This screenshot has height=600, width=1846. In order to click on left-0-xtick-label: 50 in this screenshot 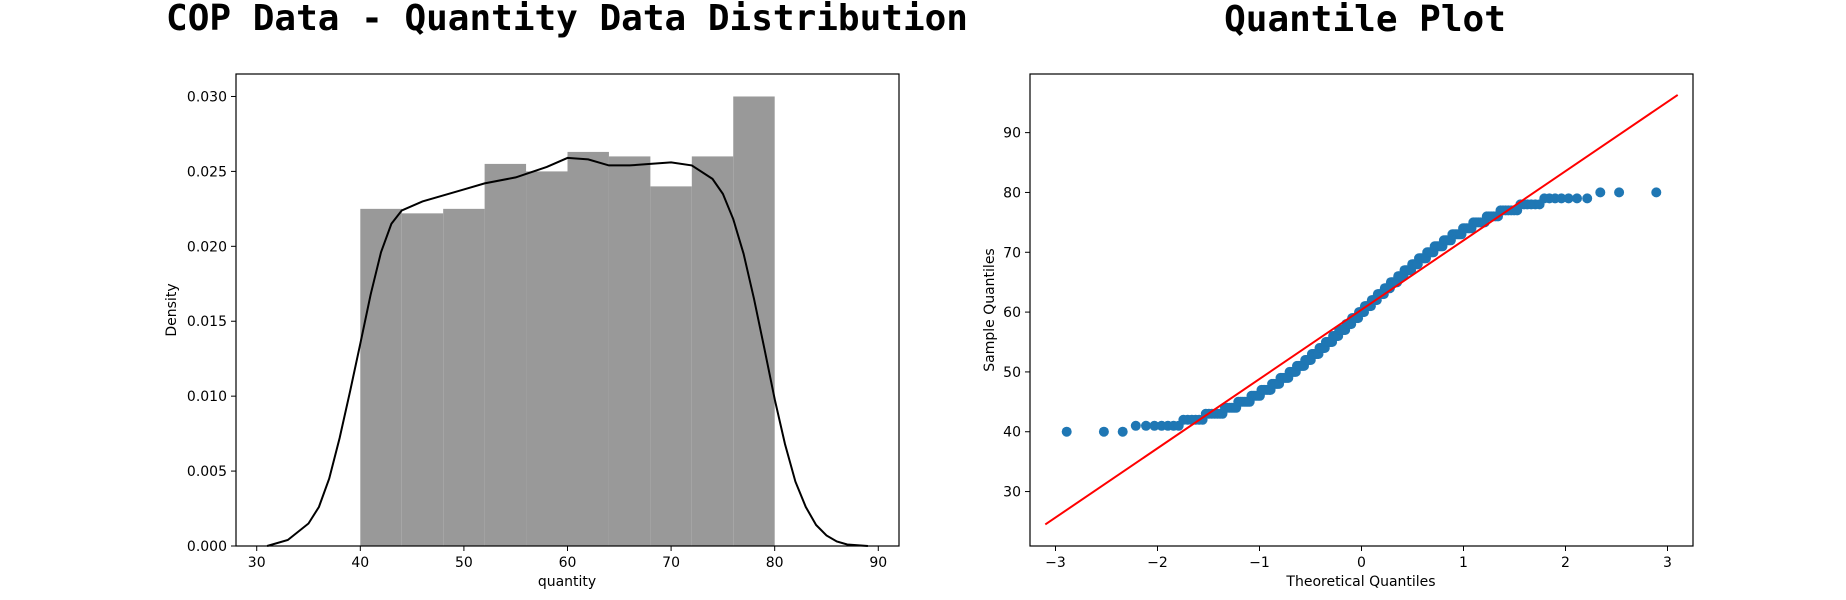, I will do `click(464, 563)`.